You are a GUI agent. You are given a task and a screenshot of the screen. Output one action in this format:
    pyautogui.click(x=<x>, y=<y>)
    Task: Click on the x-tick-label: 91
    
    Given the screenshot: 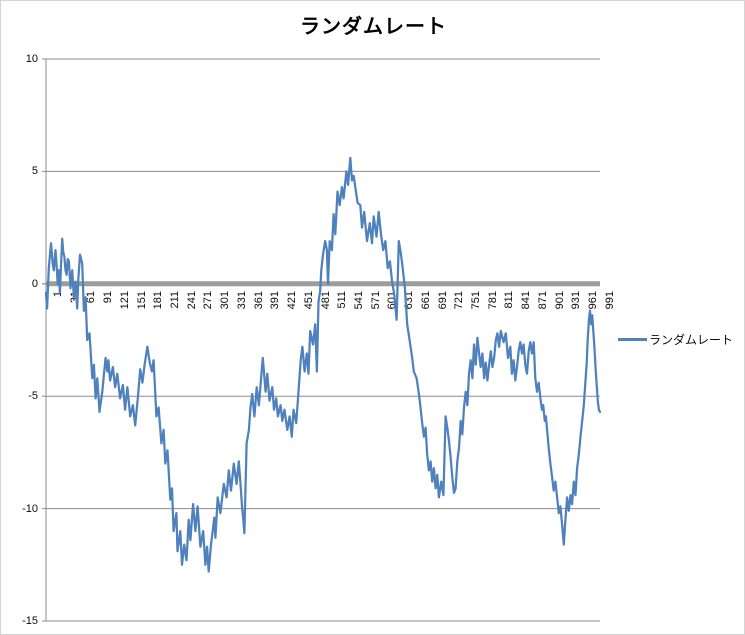 What is the action you would take?
    pyautogui.click(x=108, y=297)
    